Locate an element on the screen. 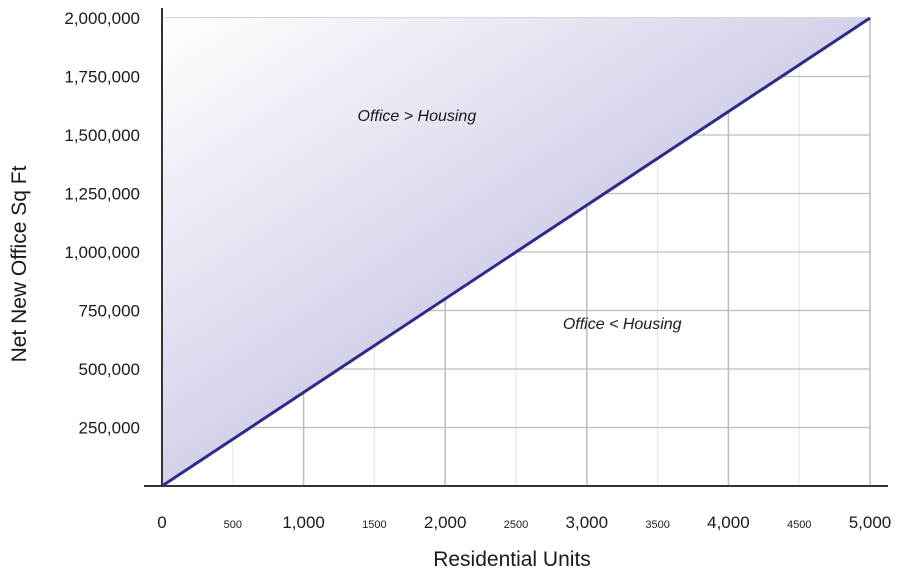 The width and height of the screenshot is (900, 571). x-tick-label: 3,000 is located at coordinates (587, 522).